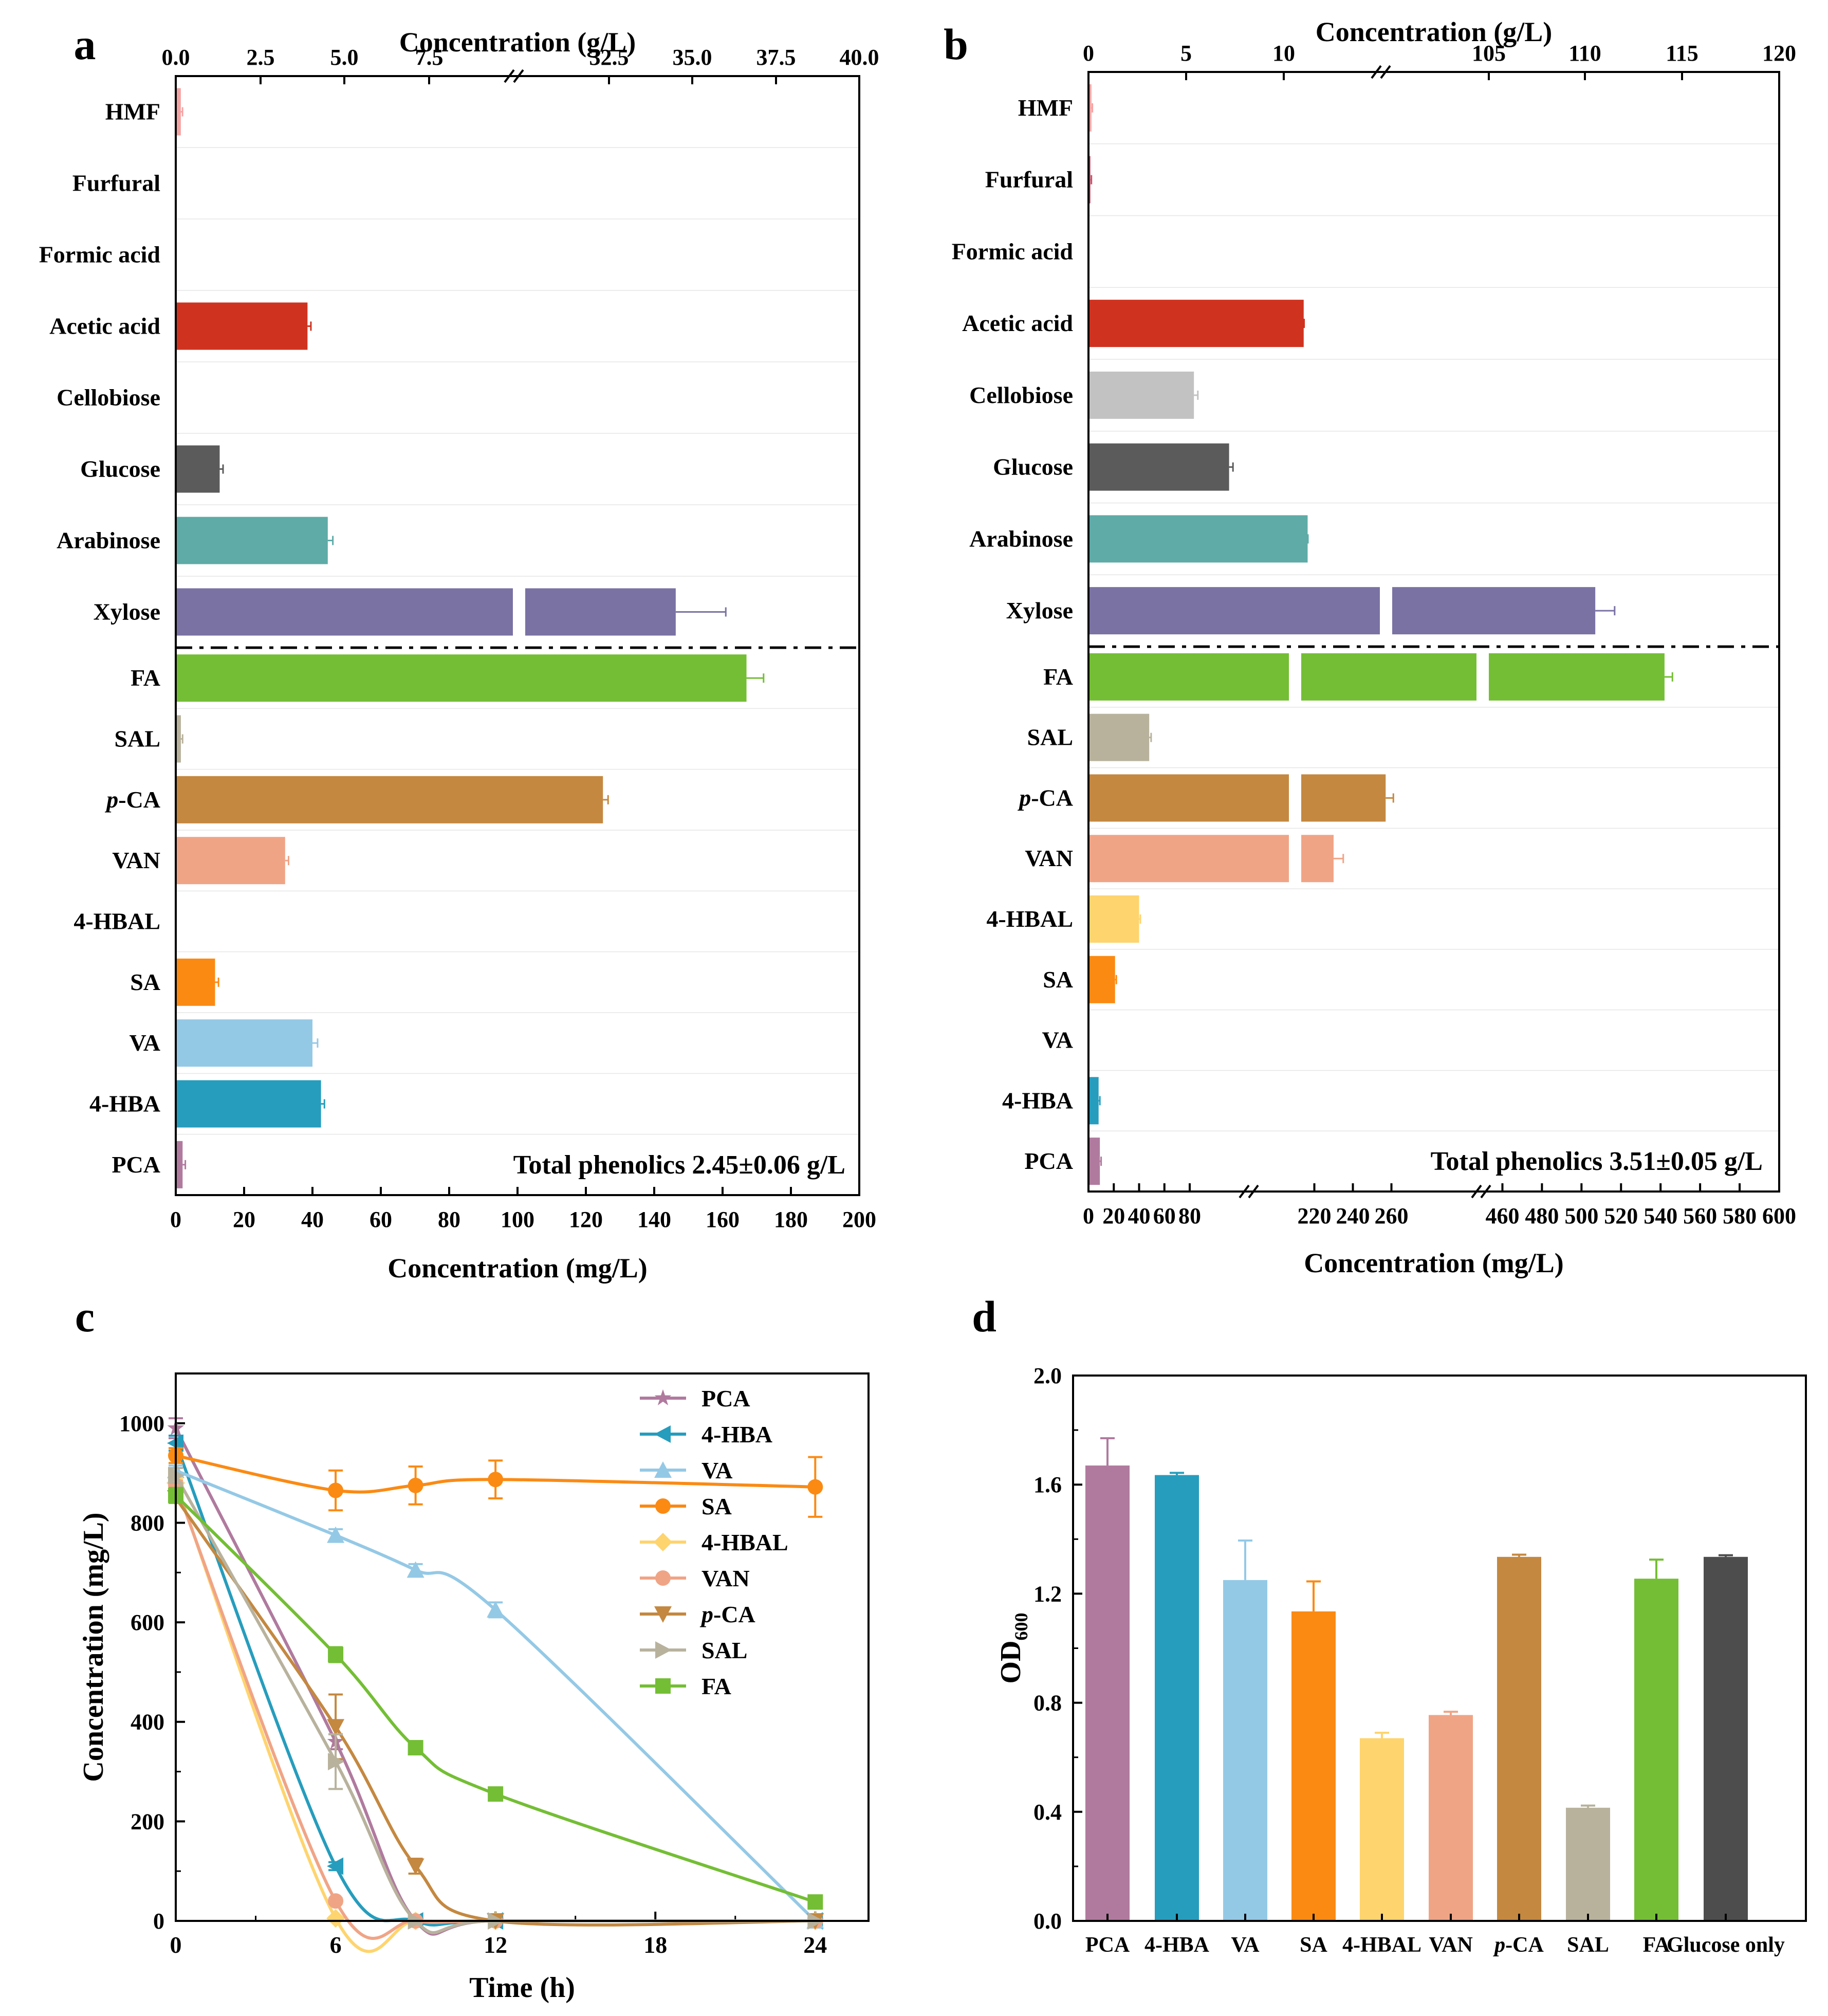  Describe the element at coordinates (692, 57) in the screenshot. I see `top-tick-label: 35.0` at that location.